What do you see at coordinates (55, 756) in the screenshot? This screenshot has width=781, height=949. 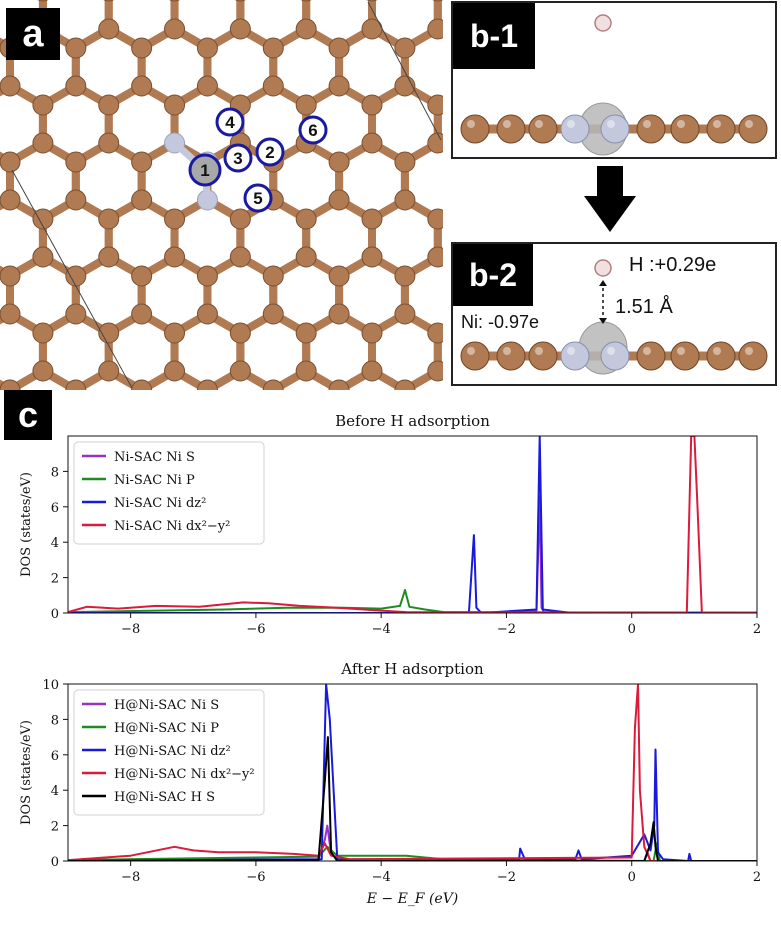 I see `y-tick-label: 6` at bounding box center [55, 756].